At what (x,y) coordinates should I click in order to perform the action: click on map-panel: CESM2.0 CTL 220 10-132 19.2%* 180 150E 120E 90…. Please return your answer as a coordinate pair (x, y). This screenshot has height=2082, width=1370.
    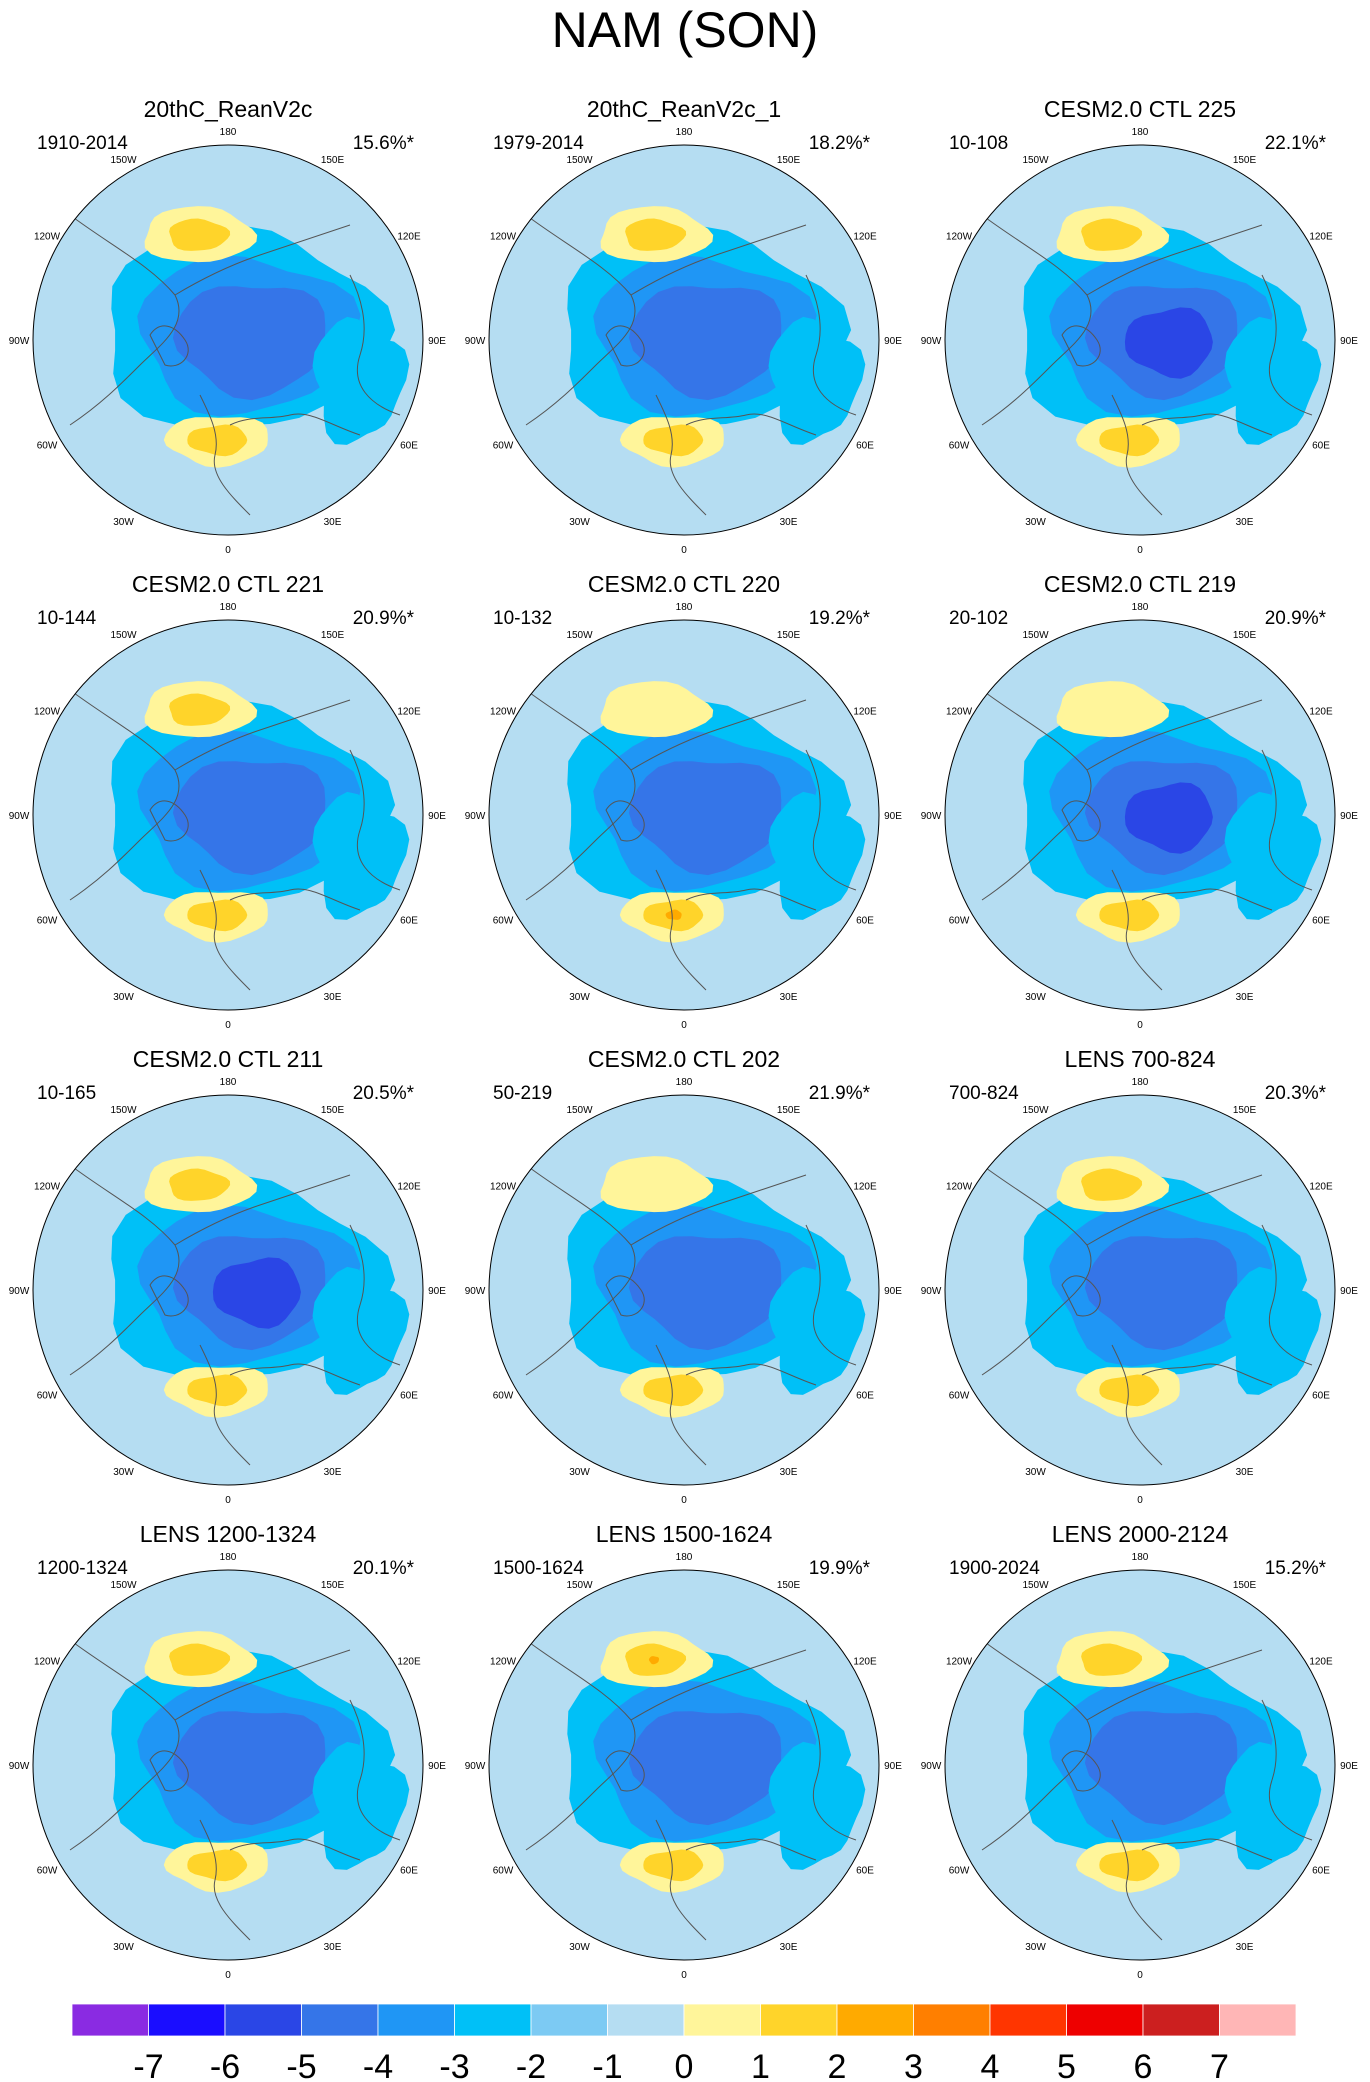
    Looking at the image, I should click on (684, 807).